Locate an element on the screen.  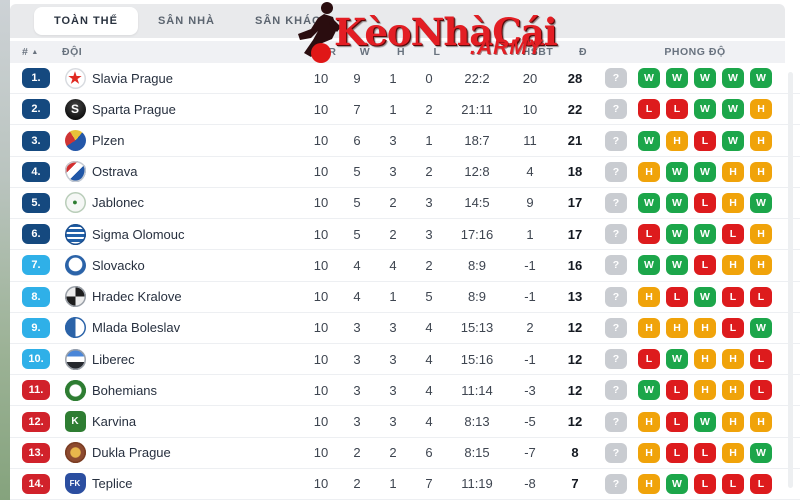
table-row: 13. Dukla Prague 10 2 2 6 8:15 -7 8? H L L H W is located at coordinates (405, 453).